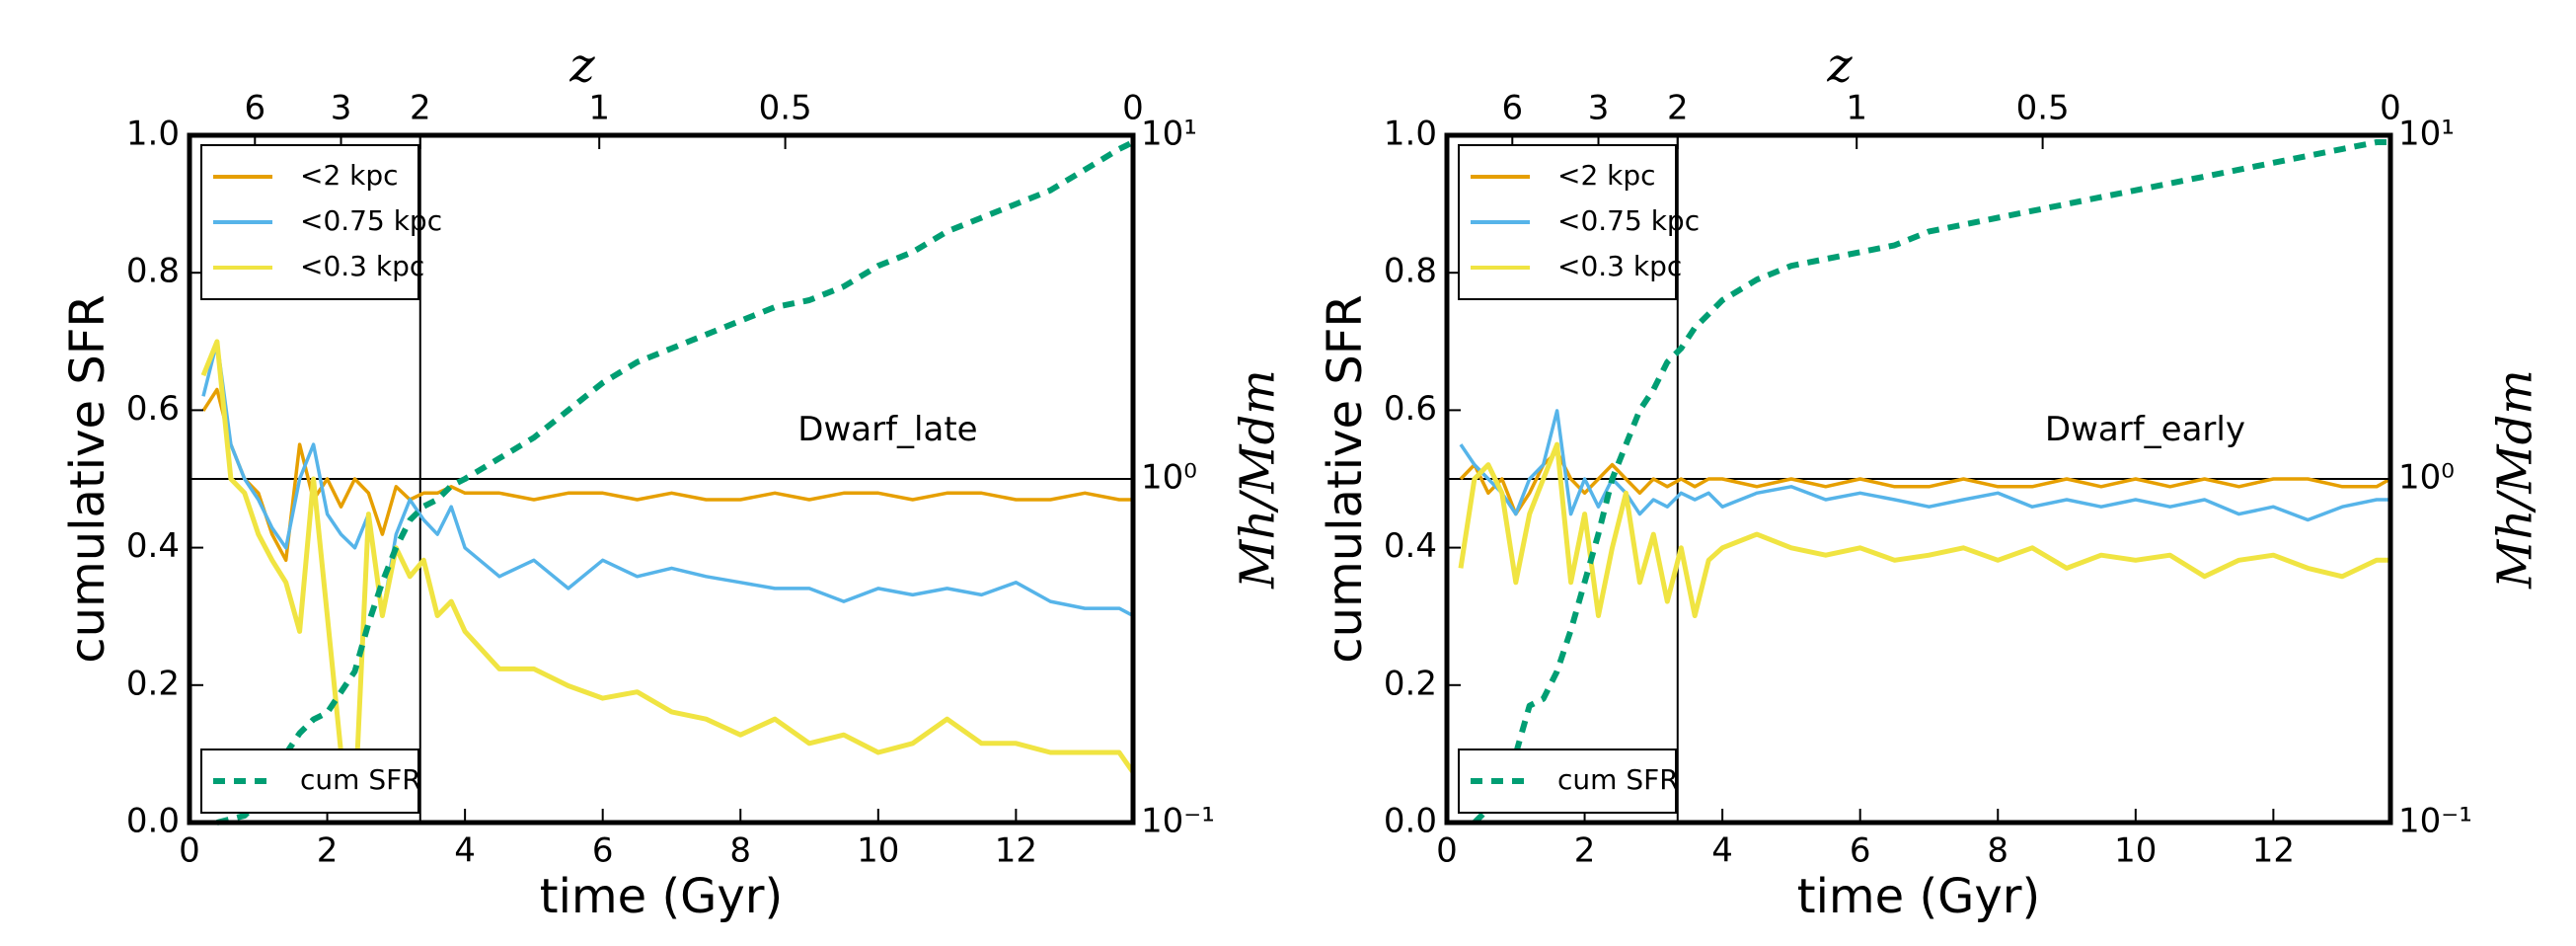  Describe the element at coordinates (887, 429) in the screenshot. I see `annotation: Dwarf_late` at that location.